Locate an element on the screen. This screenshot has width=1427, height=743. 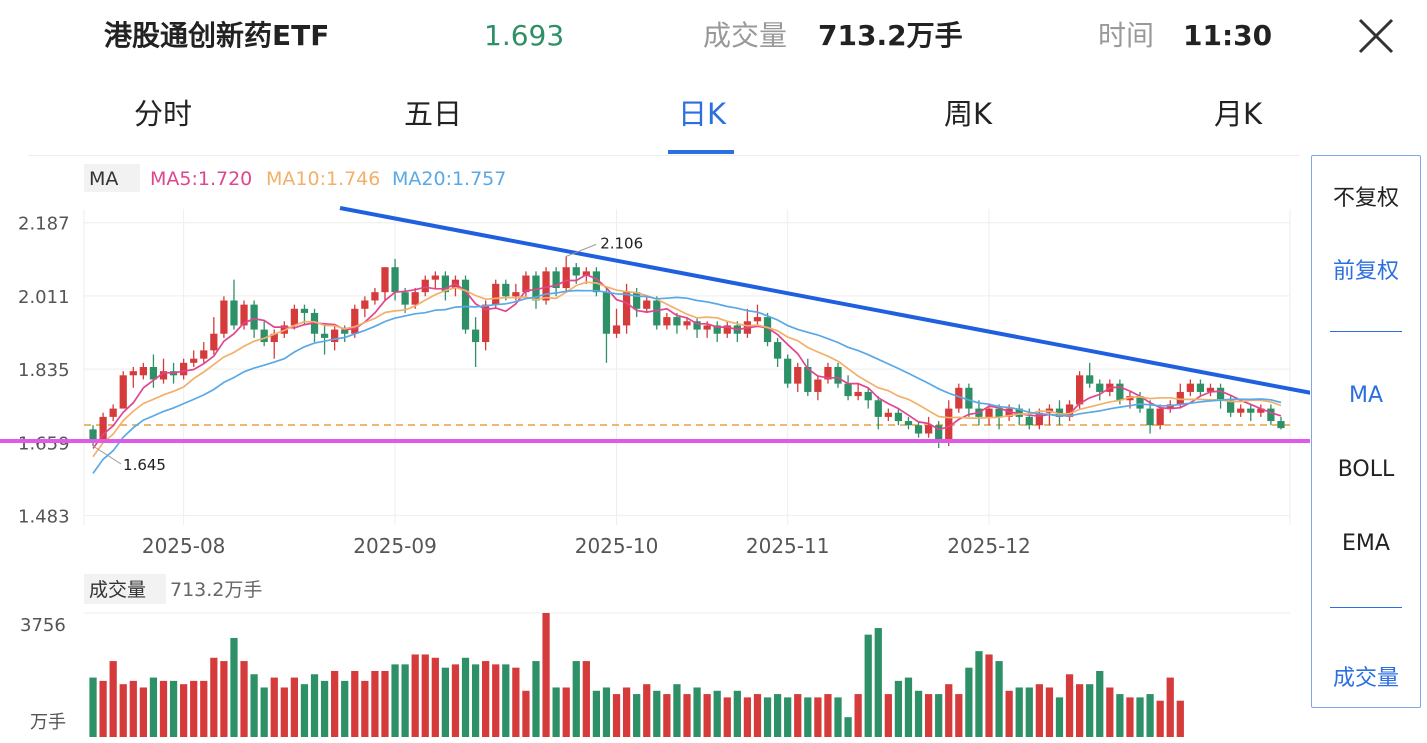
menu-no-adjust: 不复权 is located at coordinates (1365, 198).